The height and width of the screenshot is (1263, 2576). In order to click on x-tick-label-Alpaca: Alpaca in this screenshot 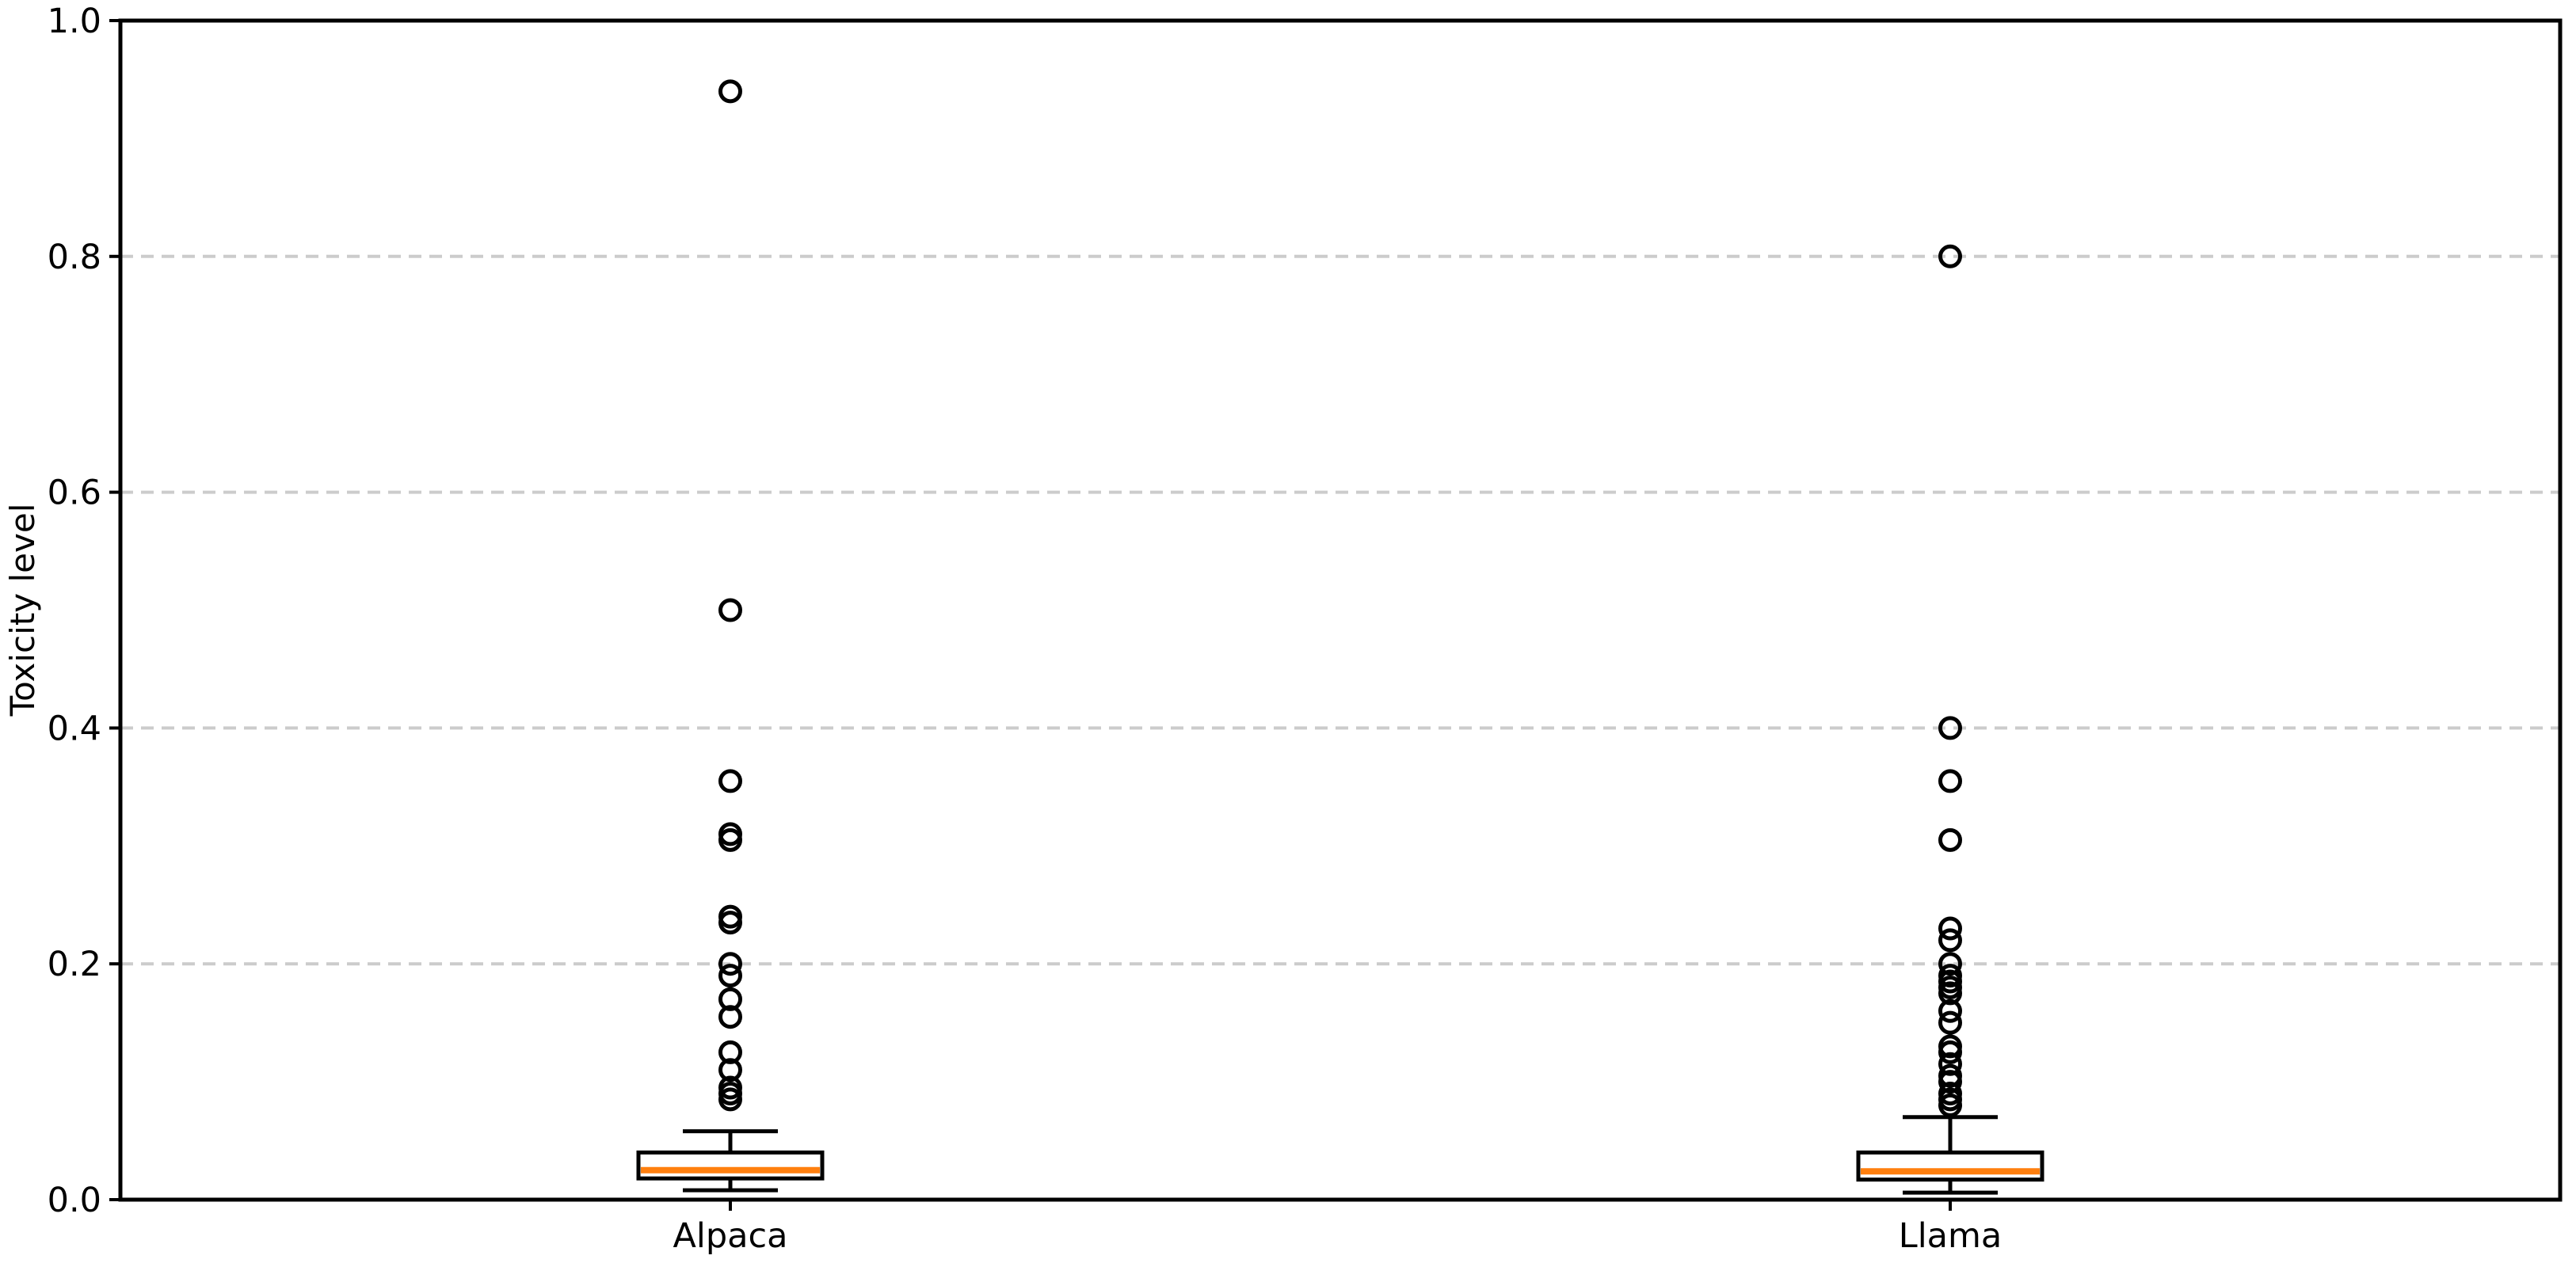, I will do `click(730, 1236)`.